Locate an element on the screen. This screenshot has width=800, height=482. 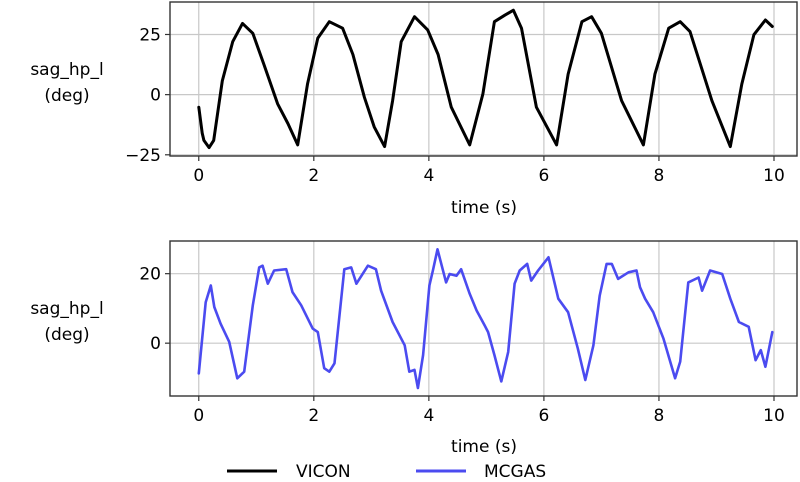
y-tick-label: 25 is located at coordinates (150, 35).